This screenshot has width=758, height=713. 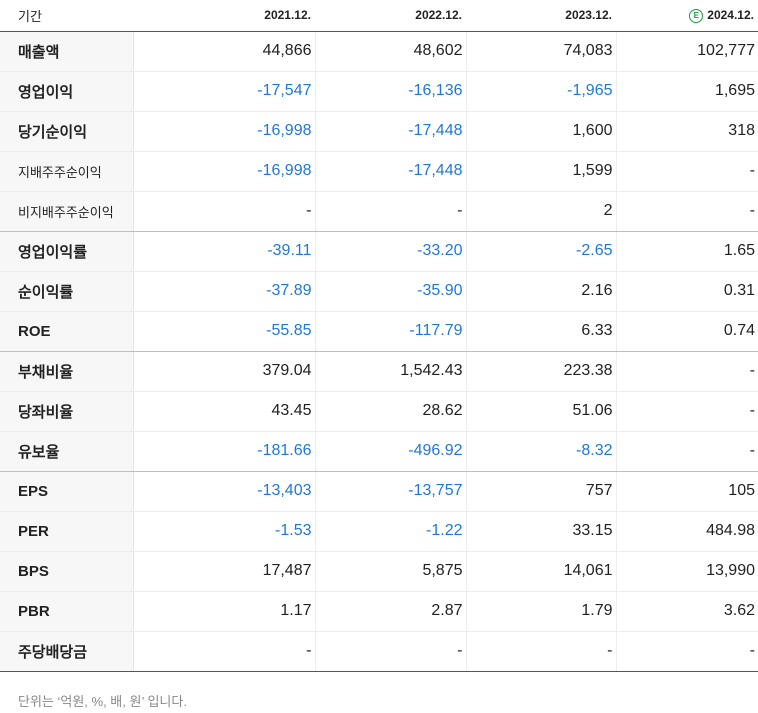 I want to click on table-row: 비지배주주순이익 - -2-, so click(x=379, y=211).